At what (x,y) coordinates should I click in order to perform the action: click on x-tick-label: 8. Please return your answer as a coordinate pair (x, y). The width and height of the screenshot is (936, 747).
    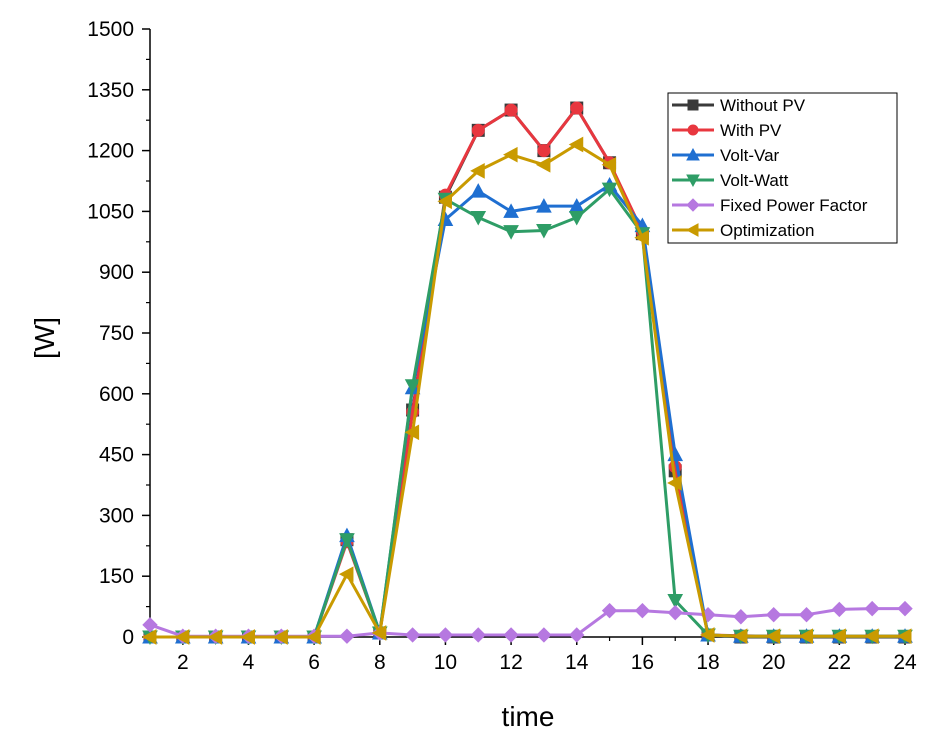
    Looking at the image, I should click on (380, 662).